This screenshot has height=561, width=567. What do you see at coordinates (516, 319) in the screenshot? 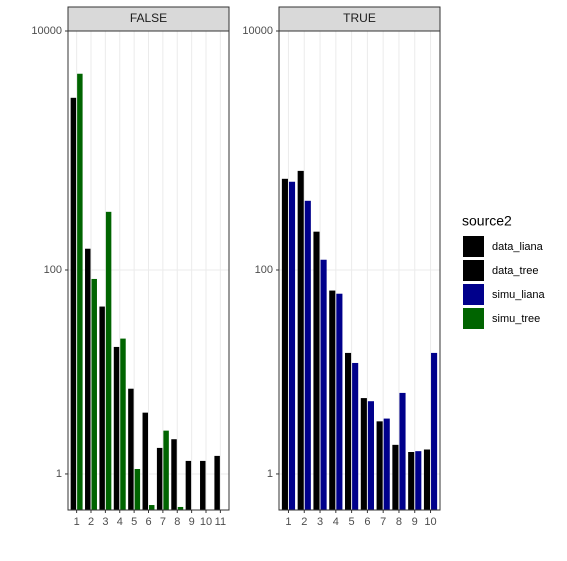
I see `legend-label: simu_tree` at bounding box center [516, 319].